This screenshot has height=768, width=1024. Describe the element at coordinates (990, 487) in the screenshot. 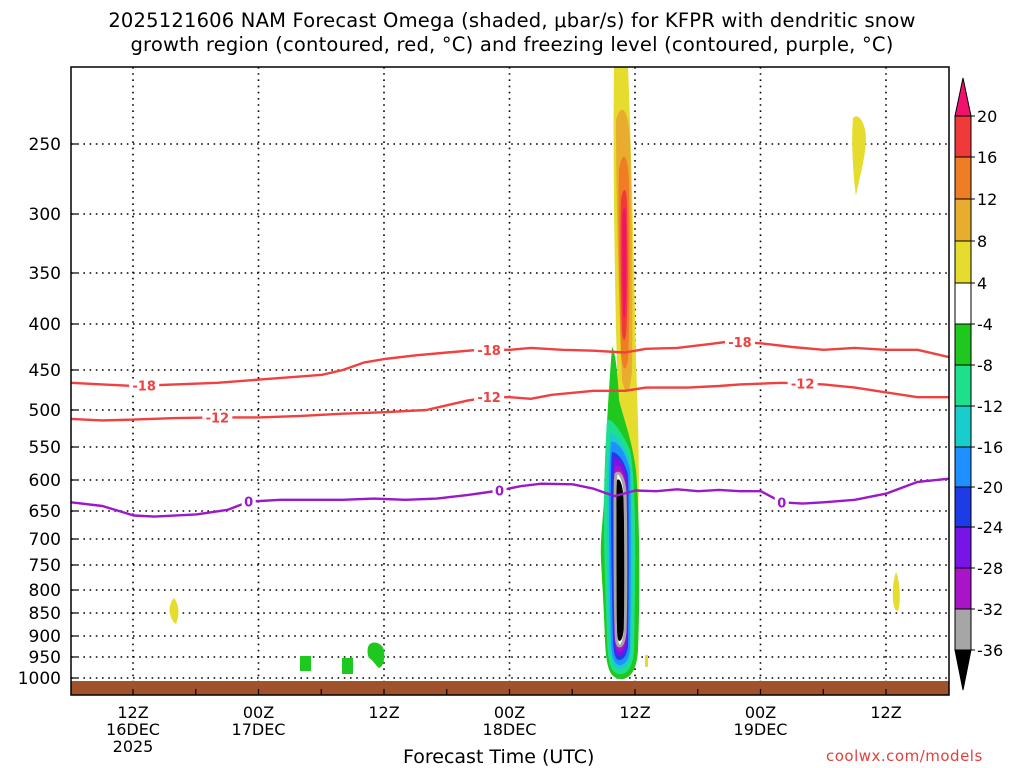

I see `colorbar-label-9: -20` at that location.